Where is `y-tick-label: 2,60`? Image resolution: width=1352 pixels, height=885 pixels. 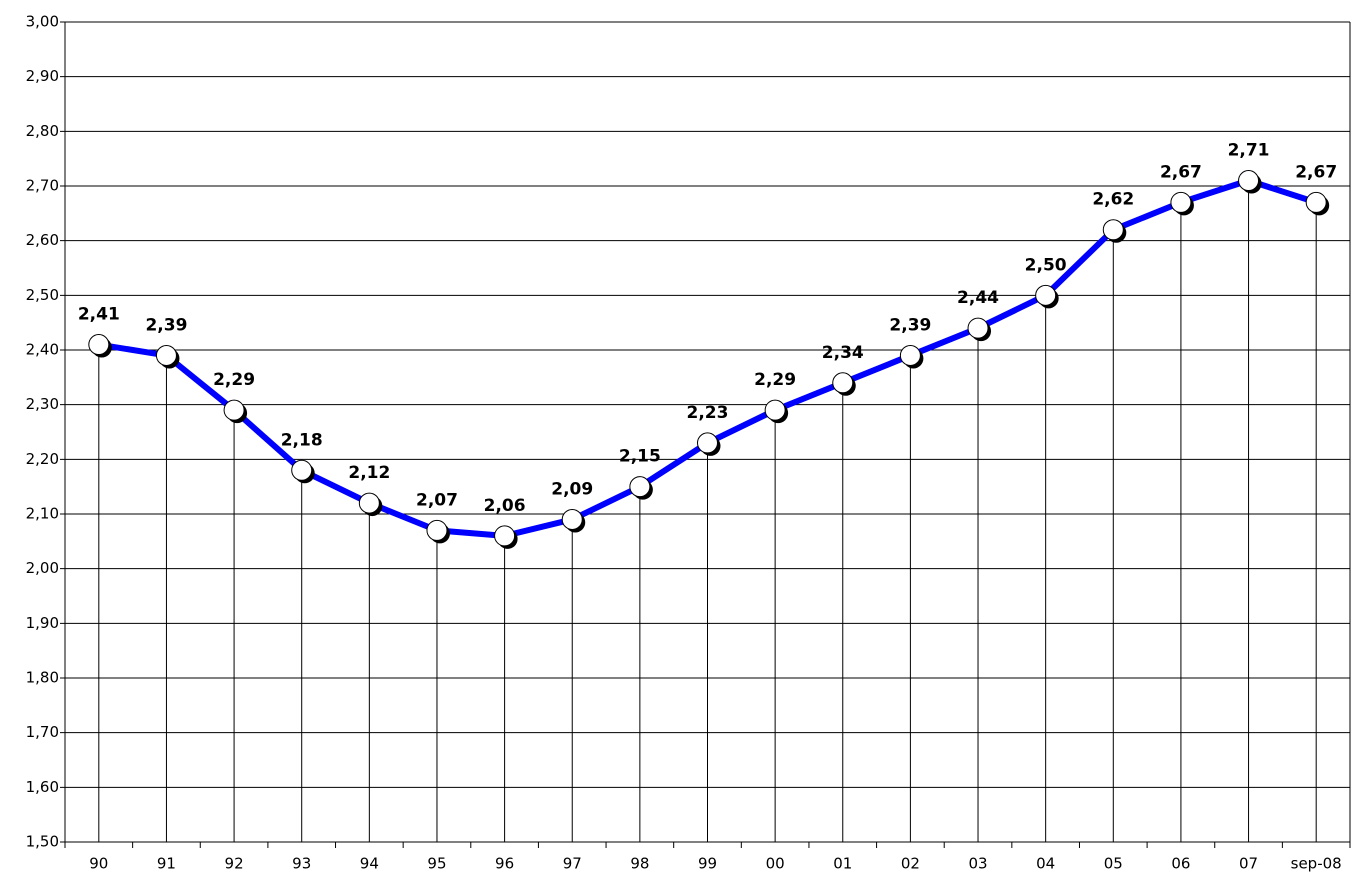 y-tick-label: 2,60 is located at coordinates (42, 240).